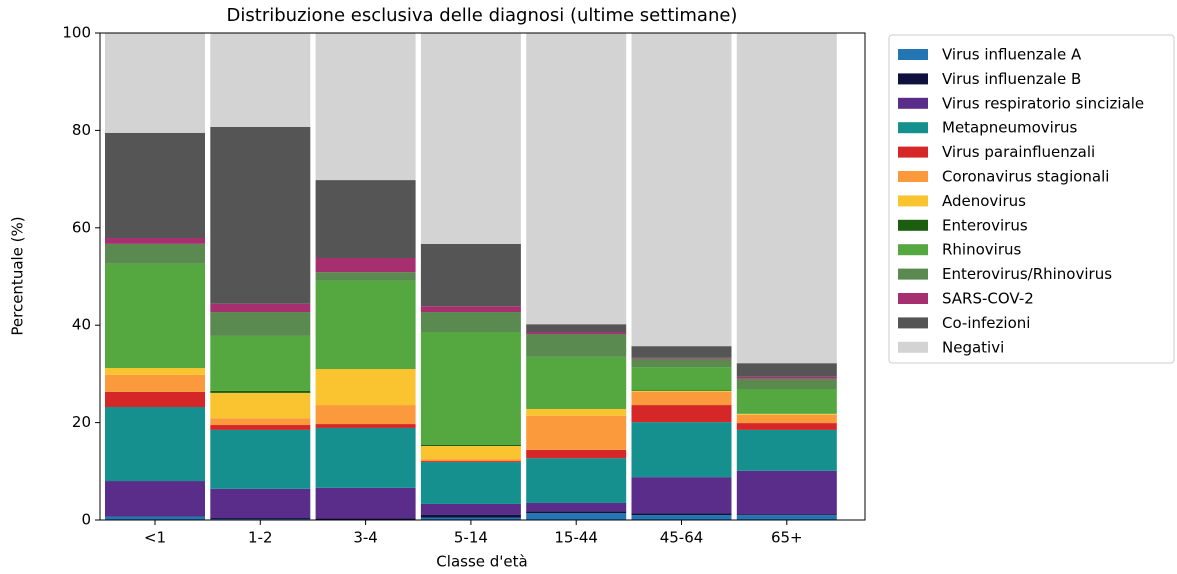 Image resolution: width=1177 pixels, height=574 pixels. What do you see at coordinates (81, 422) in the screenshot?
I see `y-tick-label: 20` at bounding box center [81, 422].